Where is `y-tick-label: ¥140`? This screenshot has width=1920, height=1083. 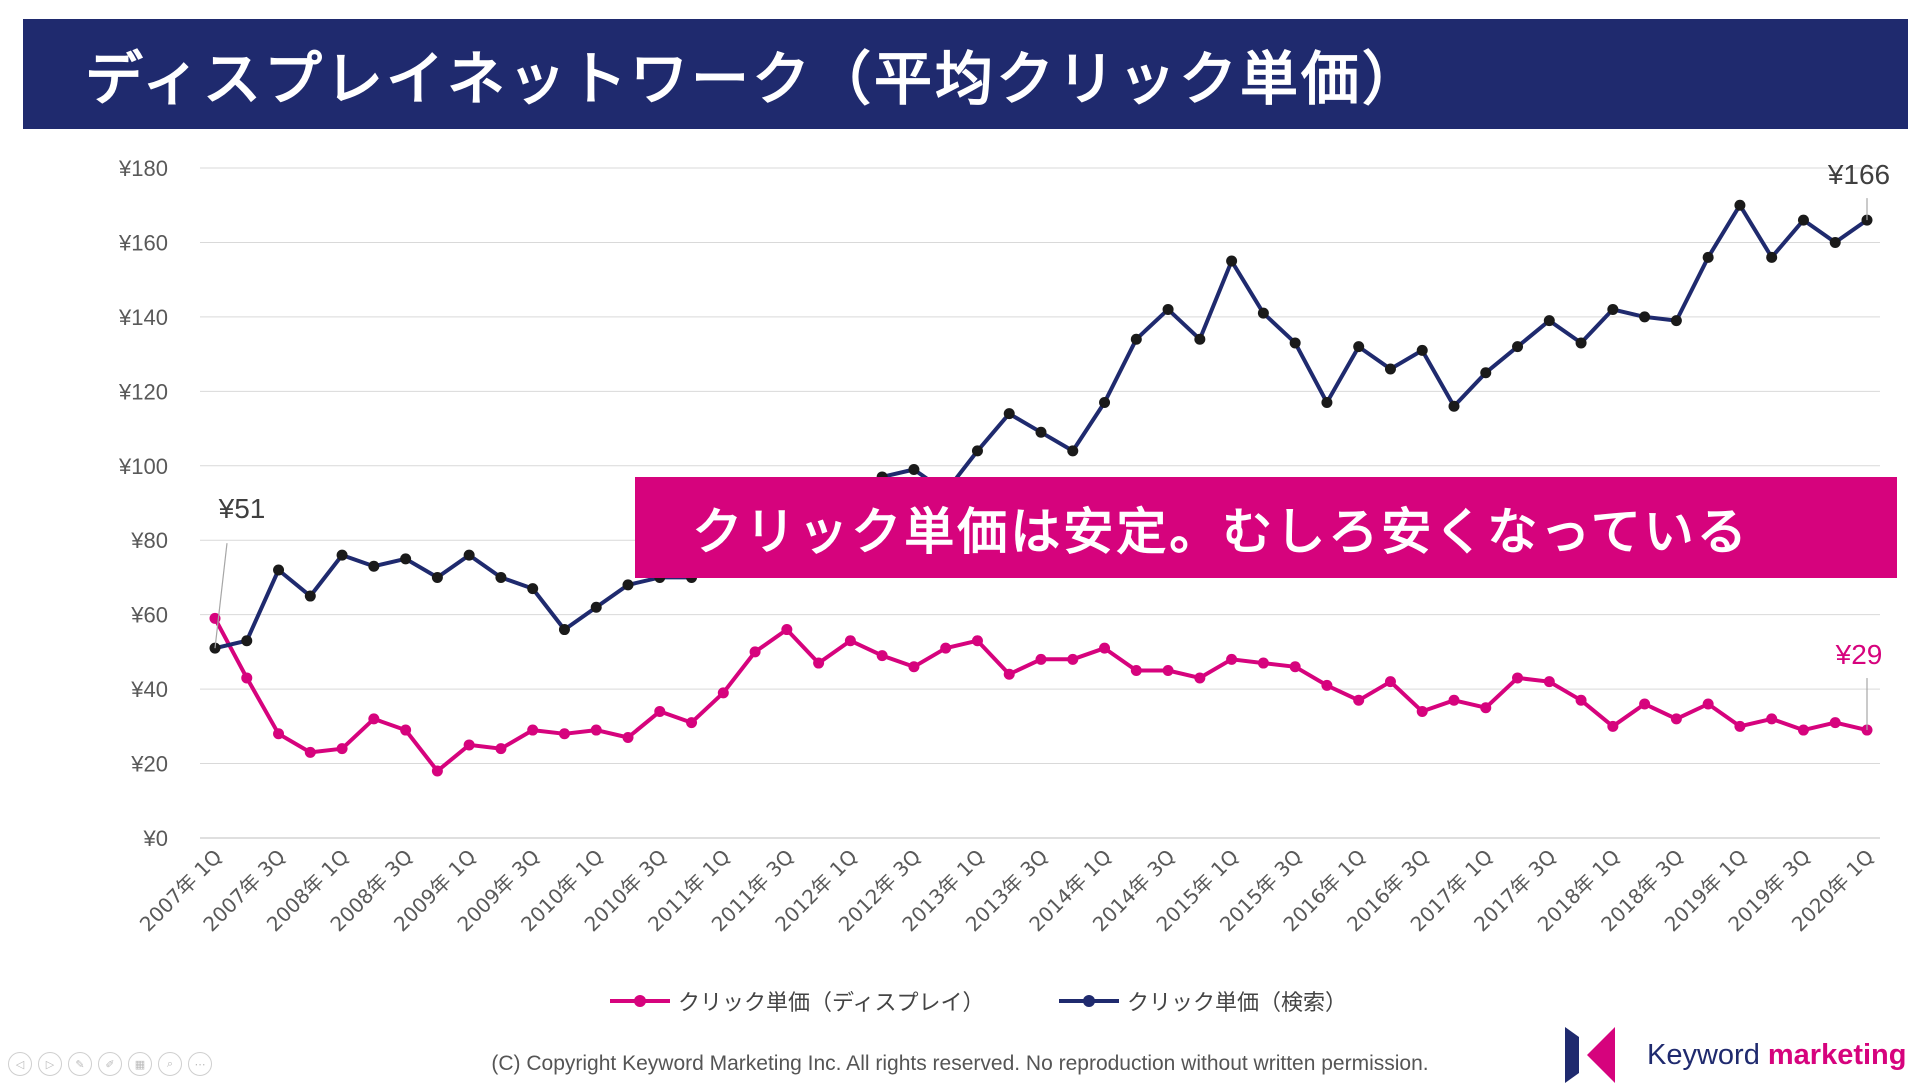
y-tick-label: ¥140 is located at coordinates (143, 317).